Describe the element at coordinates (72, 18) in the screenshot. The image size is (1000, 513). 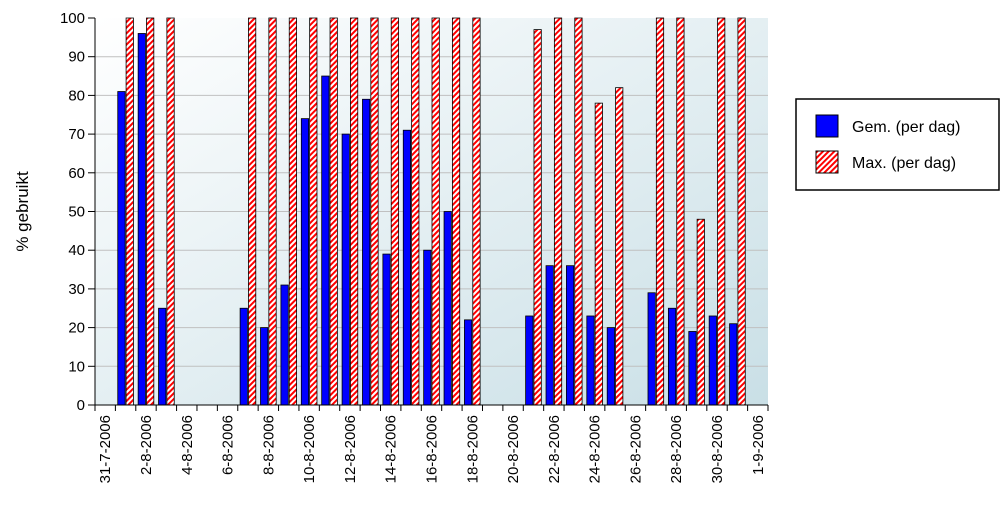
I see `y-tick-label: 100` at that location.